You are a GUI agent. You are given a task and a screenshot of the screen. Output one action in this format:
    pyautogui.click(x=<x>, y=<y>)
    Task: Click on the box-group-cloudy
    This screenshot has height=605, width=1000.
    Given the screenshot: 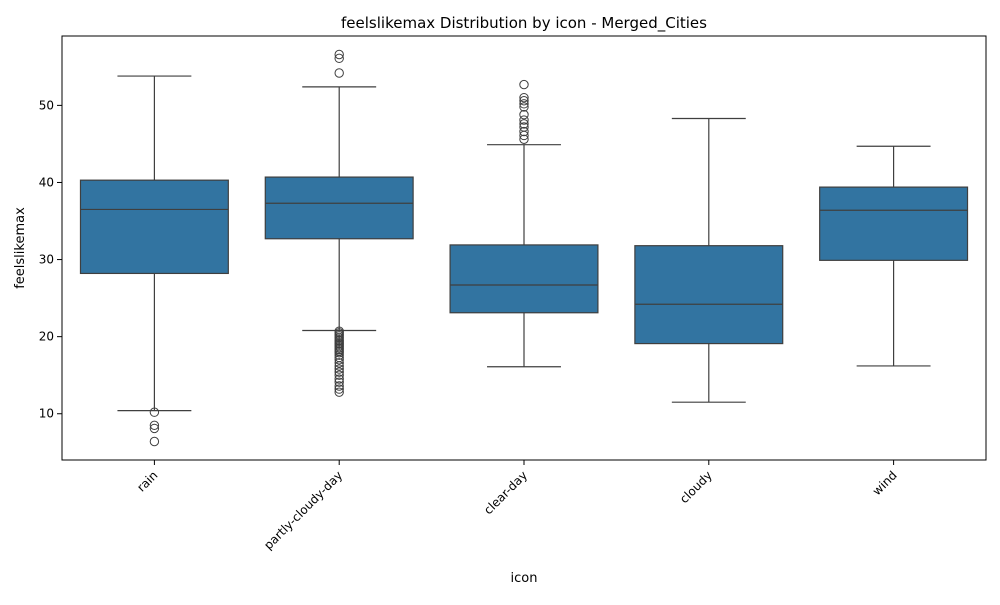 What is the action you would take?
    pyautogui.click(x=709, y=260)
    